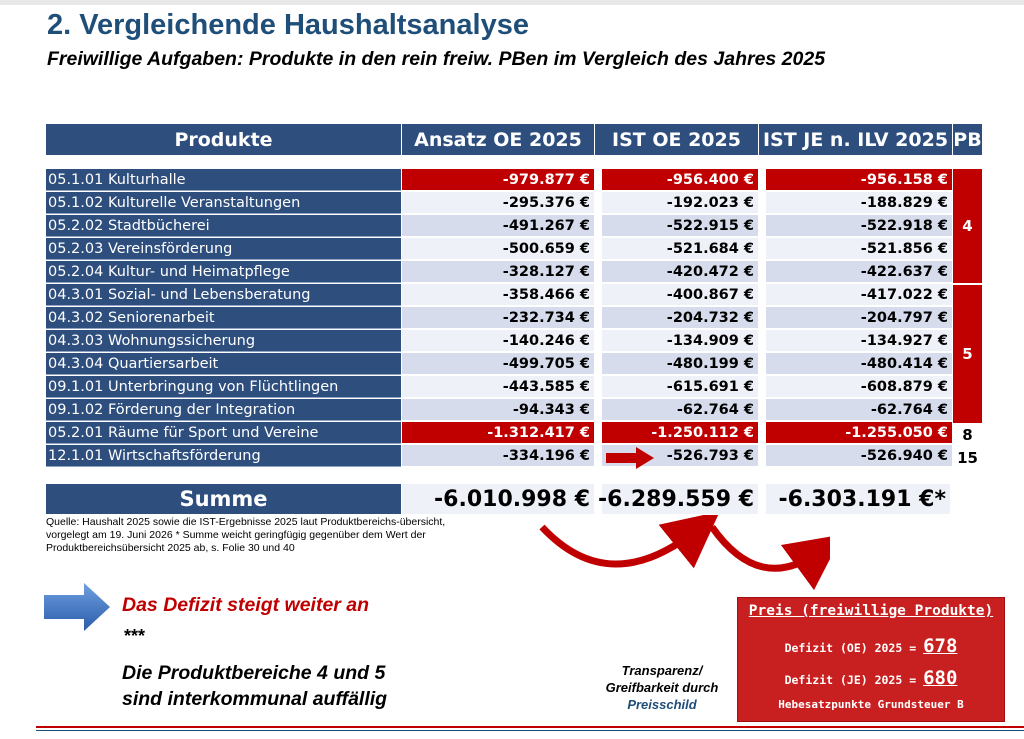 This screenshot has height=739, width=1024. I want to click on price-oe-label: Defizit (OE) 2025 =, so click(850, 648).